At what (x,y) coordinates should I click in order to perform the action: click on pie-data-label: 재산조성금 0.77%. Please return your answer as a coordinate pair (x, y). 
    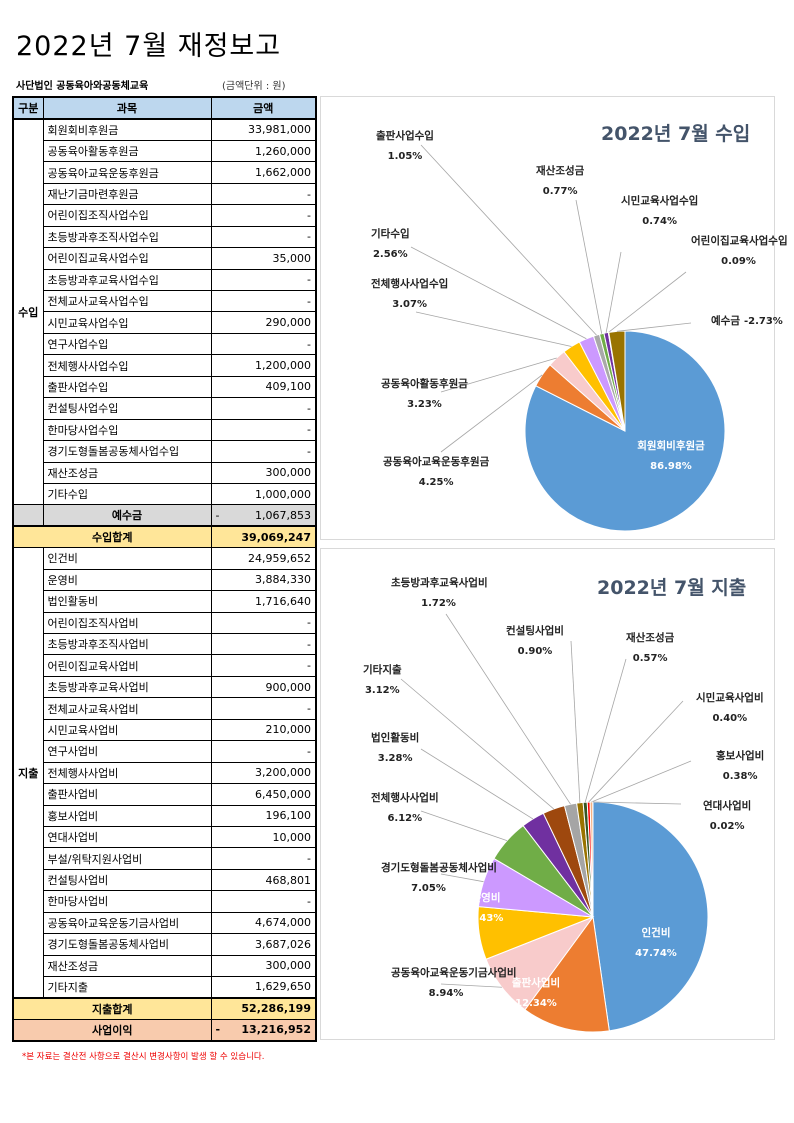
    Looking at the image, I should click on (560, 181).